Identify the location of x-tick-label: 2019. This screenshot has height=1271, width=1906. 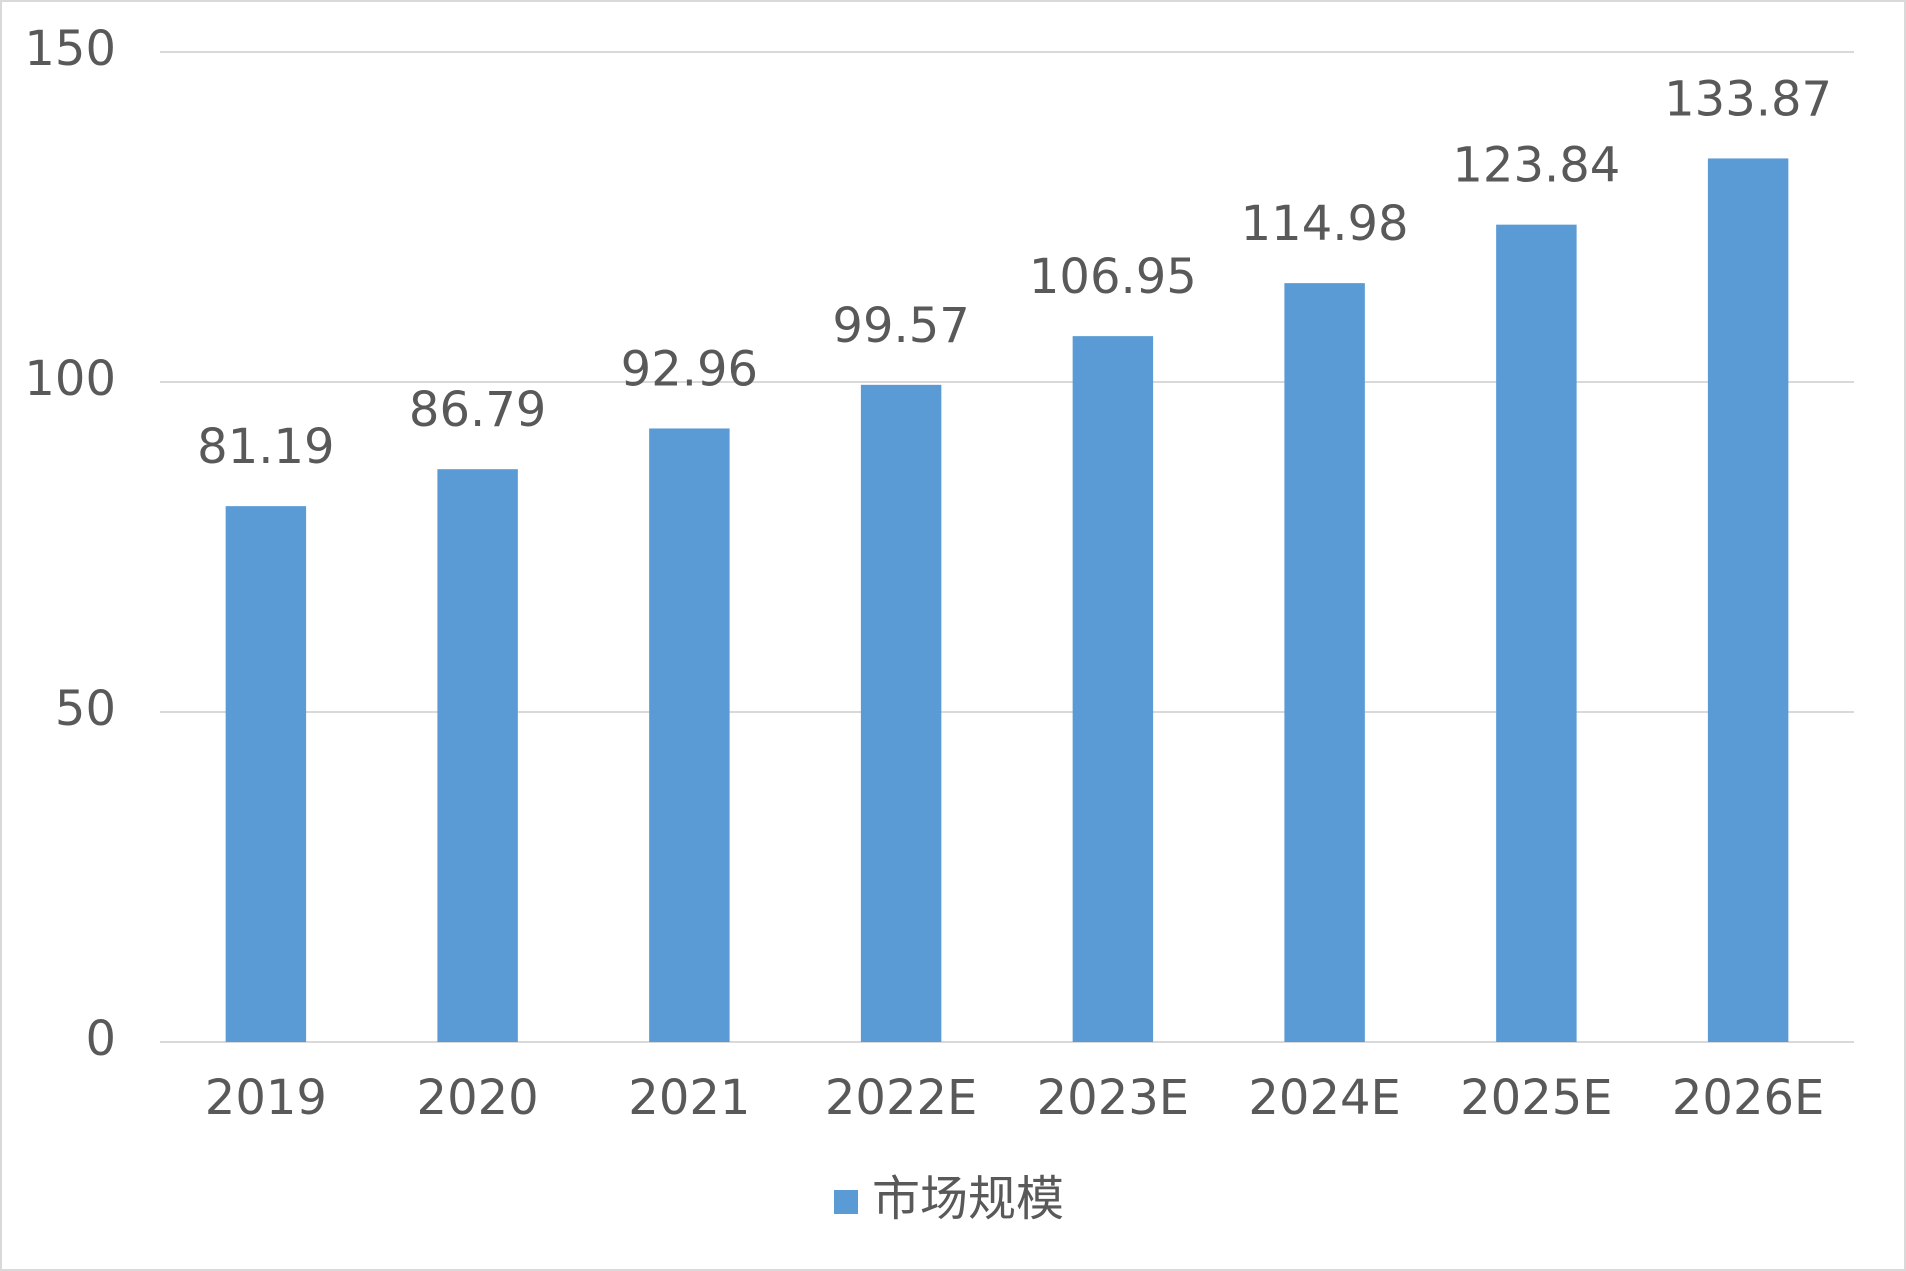
(266, 1098).